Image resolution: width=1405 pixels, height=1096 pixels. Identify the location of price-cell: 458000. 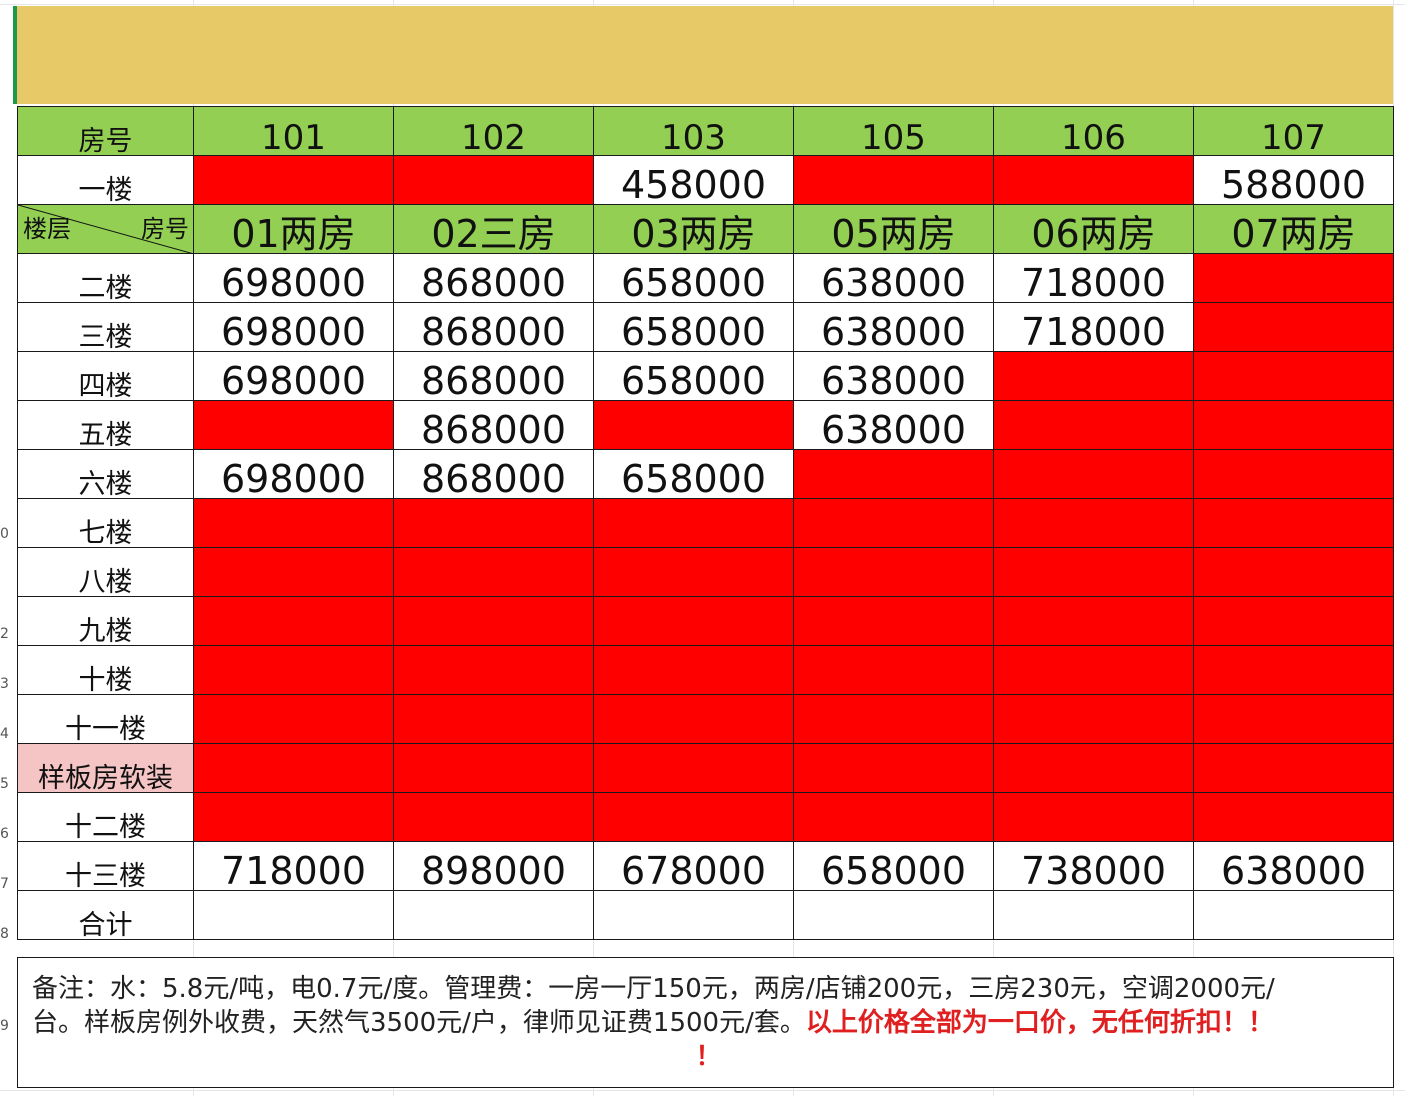
(693, 180).